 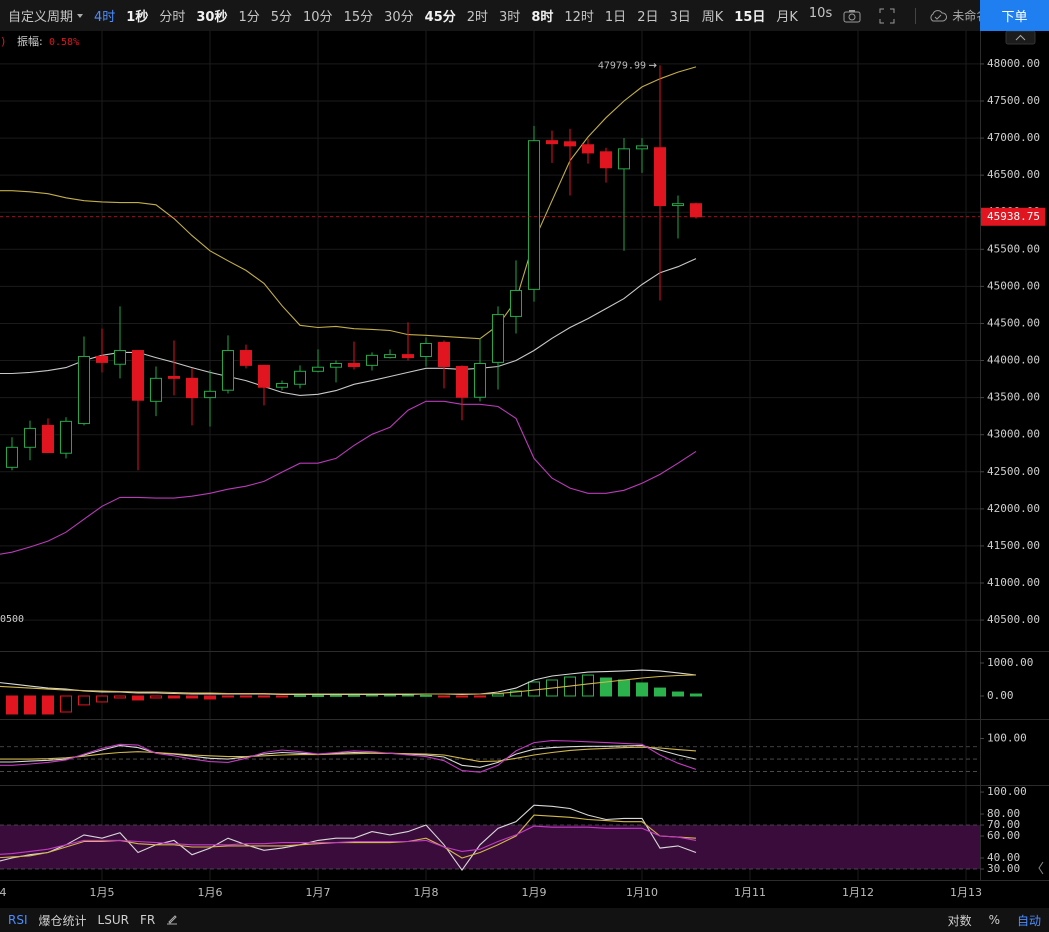 I want to click on period-option: 1分, so click(x=249, y=17).